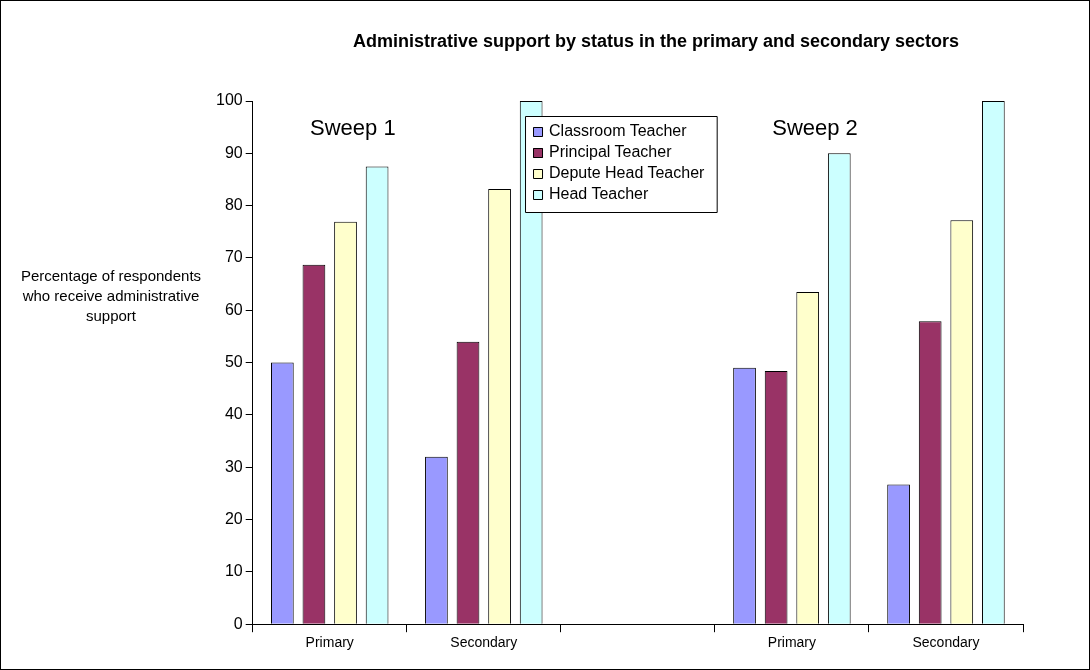  I want to click on legend-label: Principal Teacher, so click(611, 152).